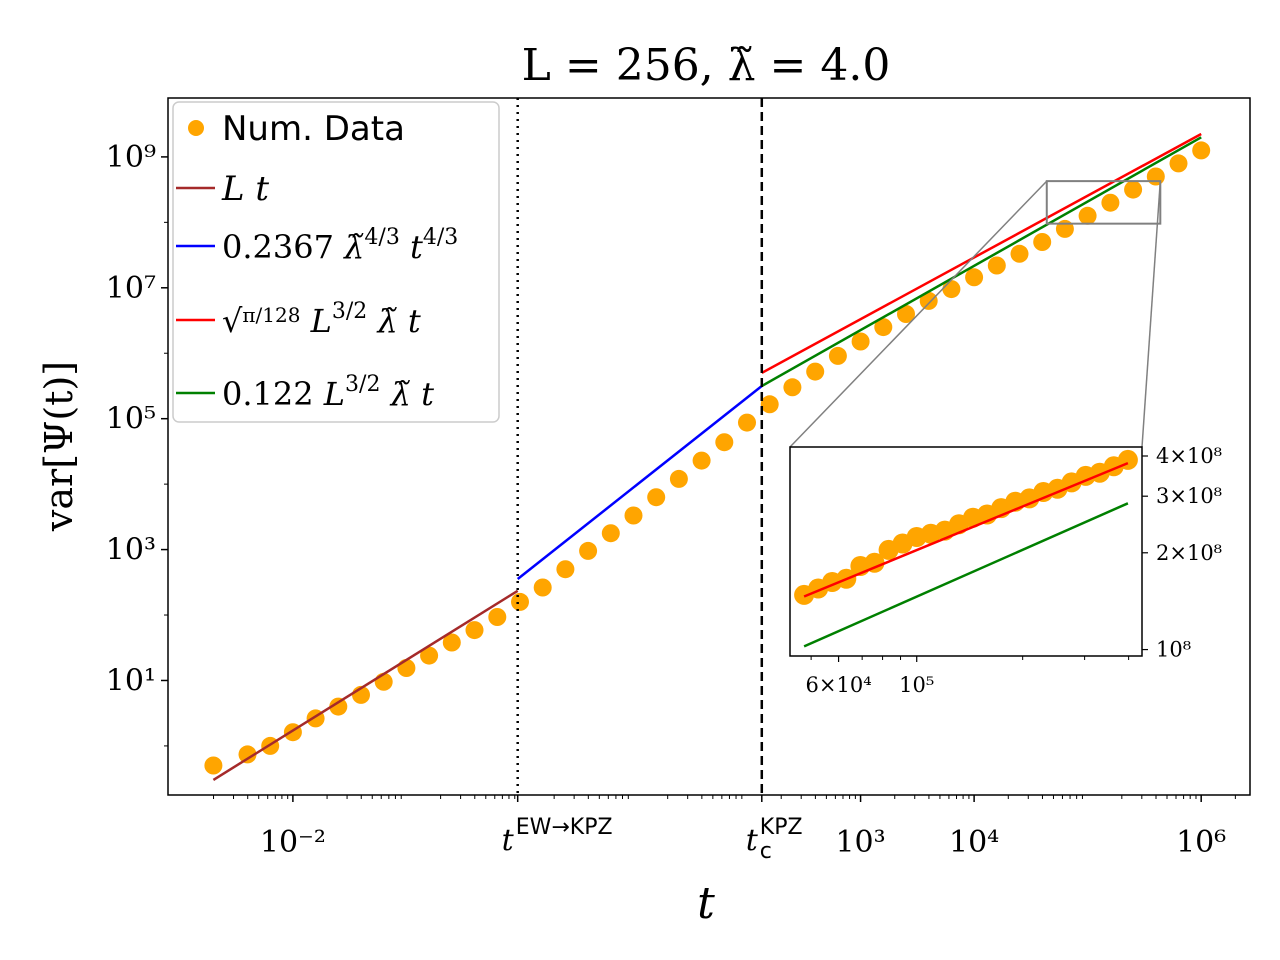  Describe the element at coordinates (1173, 650) in the screenshot. I see `inset-y-tick-label: 10⁸` at that location.